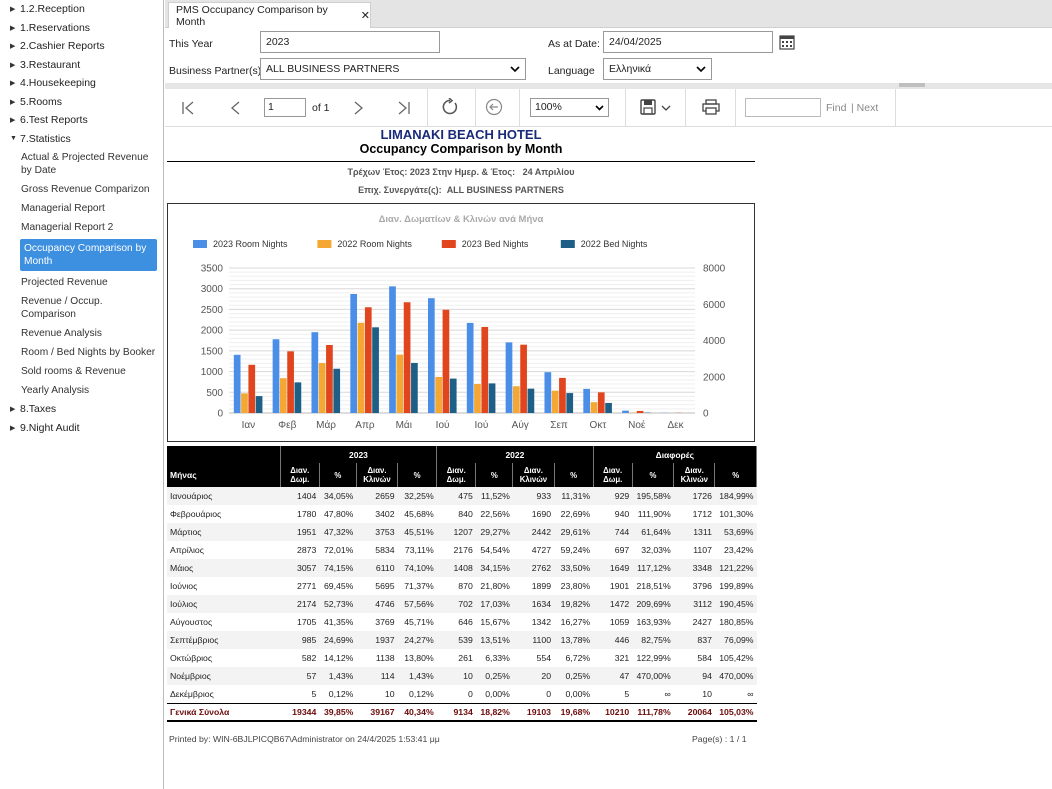 The image size is (1052, 789). Describe the element at coordinates (81, 83) in the screenshot. I see `sidebar-item: ▶ 4.Housekeeping` at that location.